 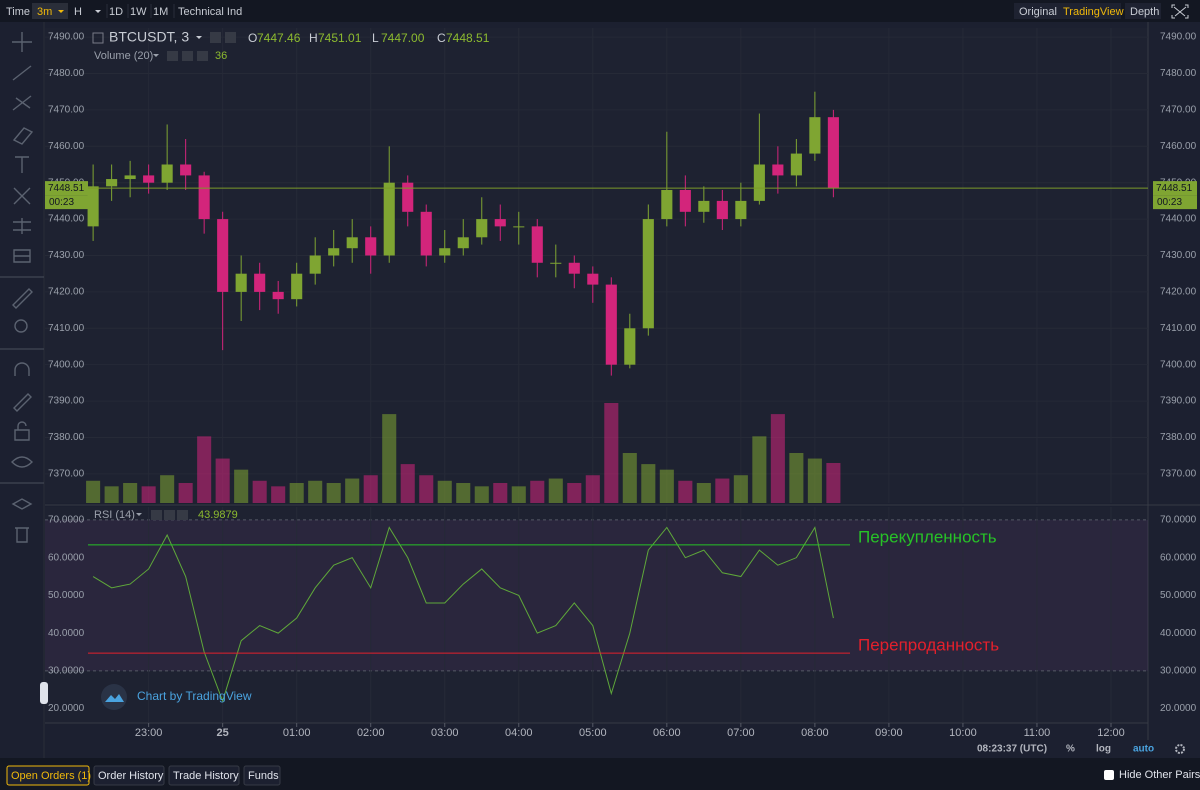 I want to click on time-readout: 08:23:37 (UTC), so click(x=1012, y=749).